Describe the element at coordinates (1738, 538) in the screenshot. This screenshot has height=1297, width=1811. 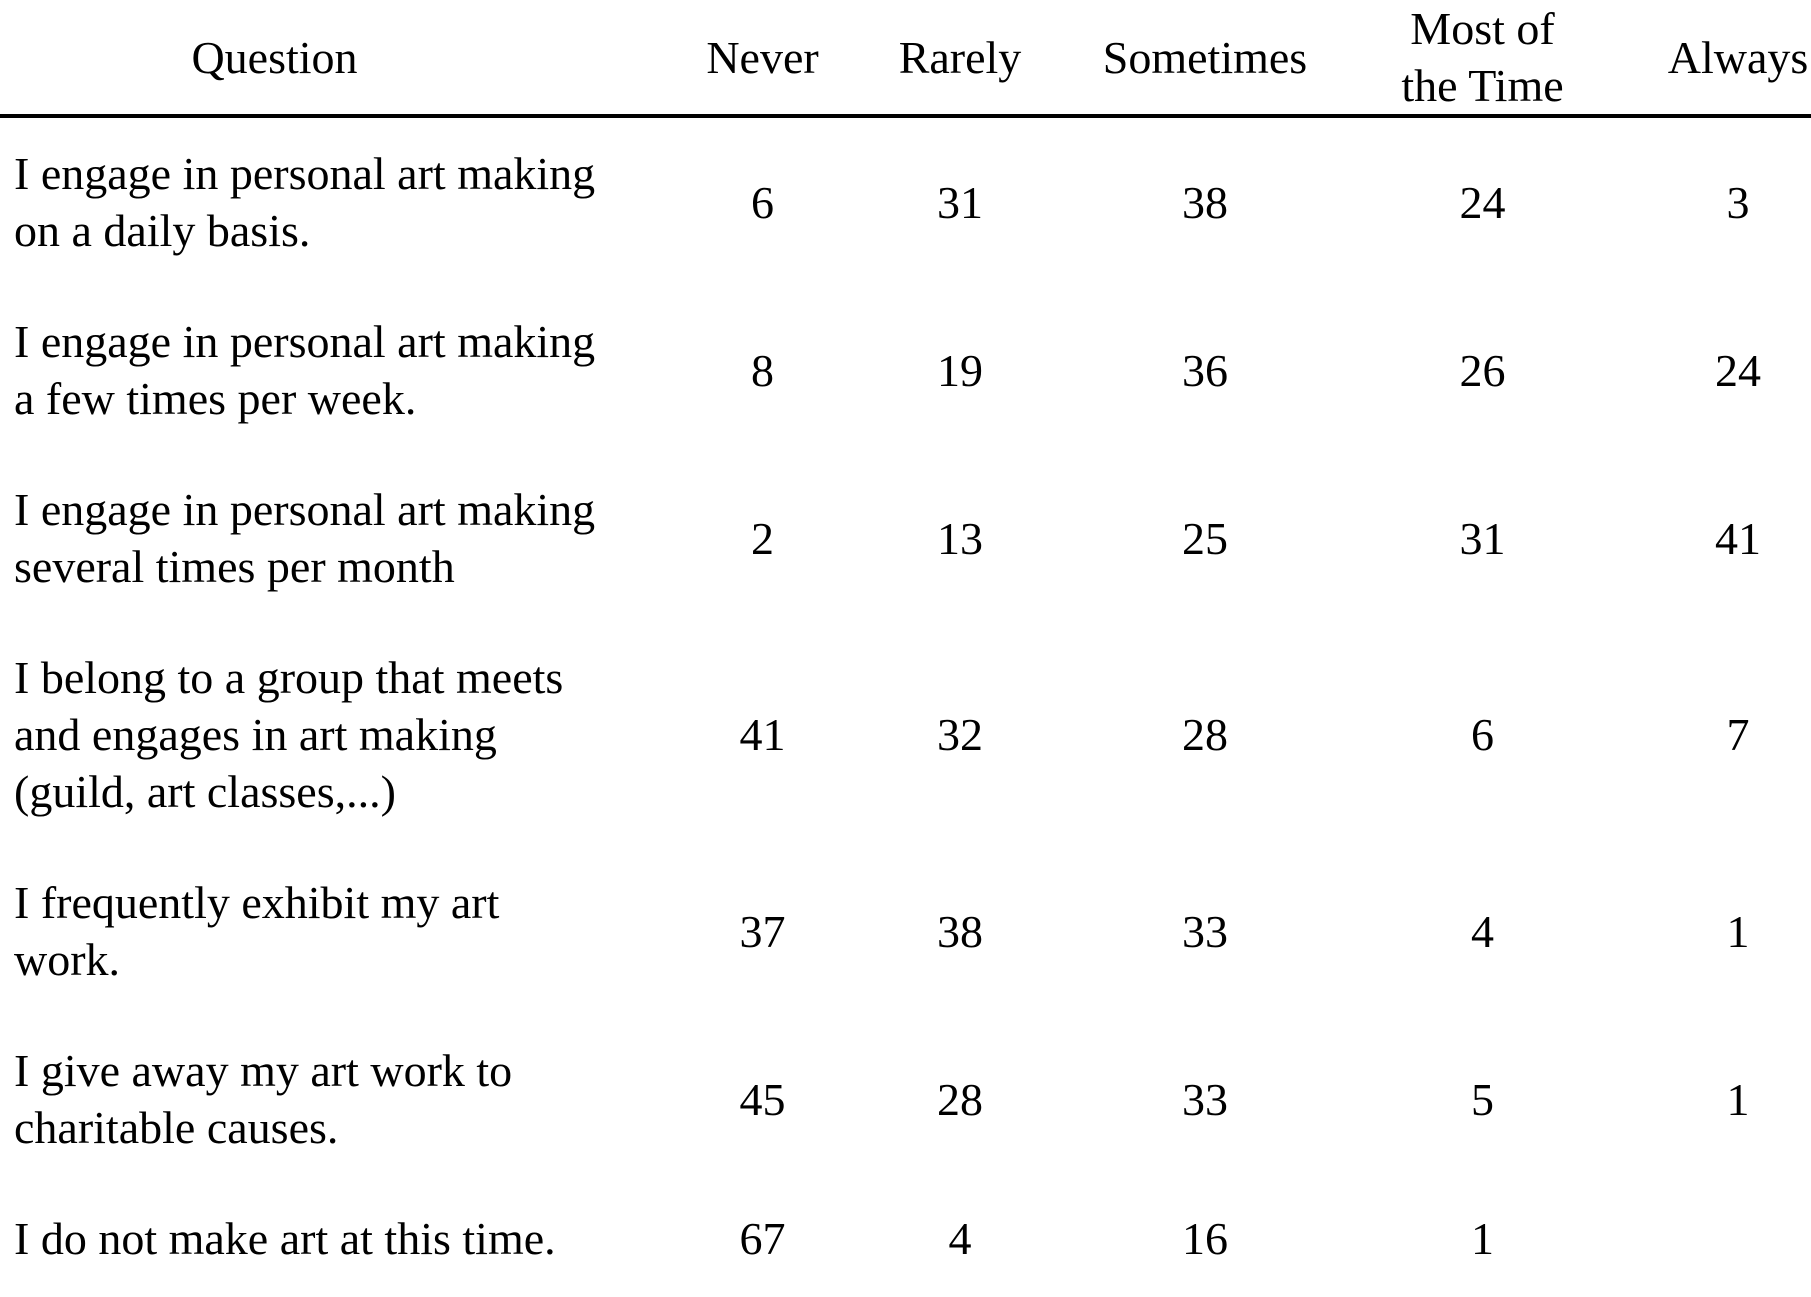
I see `cell-always: 41` at that location.